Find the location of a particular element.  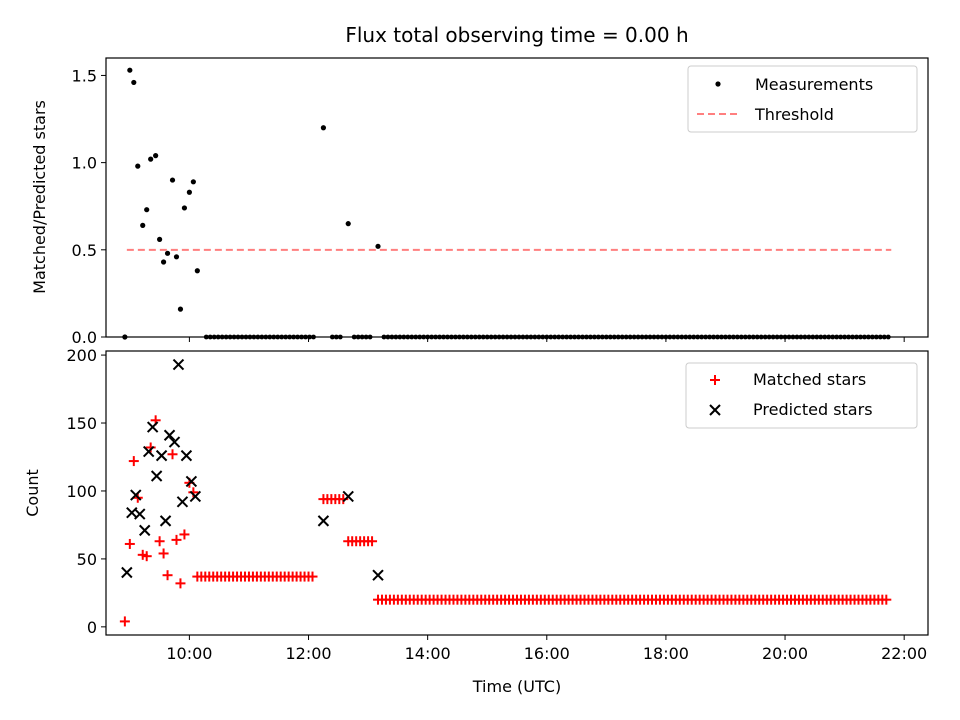

legend-measurements-label: Measurements is located at coordinates (814, 84).